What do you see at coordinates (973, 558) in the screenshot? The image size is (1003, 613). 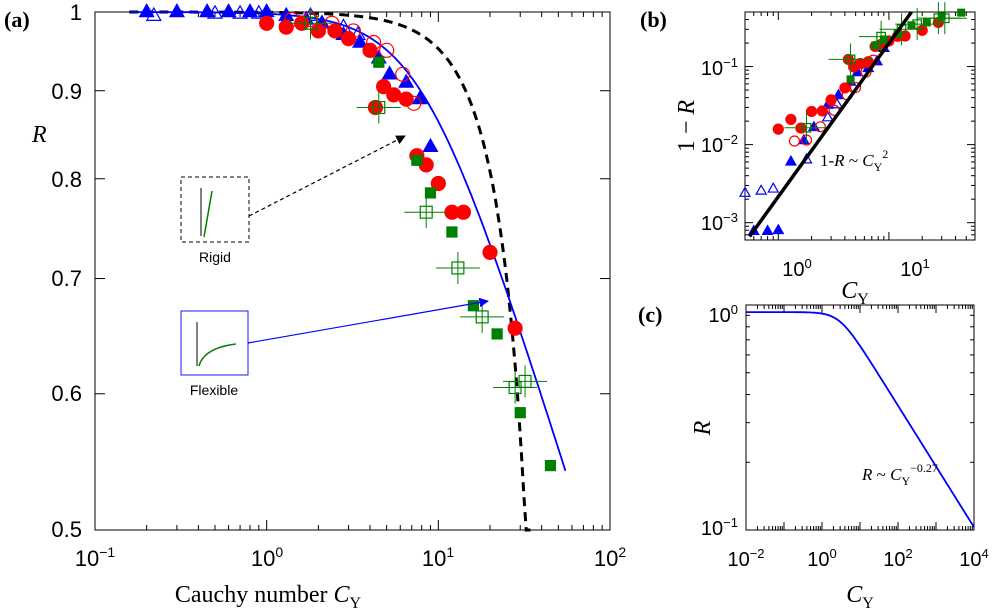 I see `panel-c-x-tick-label: 10⁴` at bounding box center [973, 558].